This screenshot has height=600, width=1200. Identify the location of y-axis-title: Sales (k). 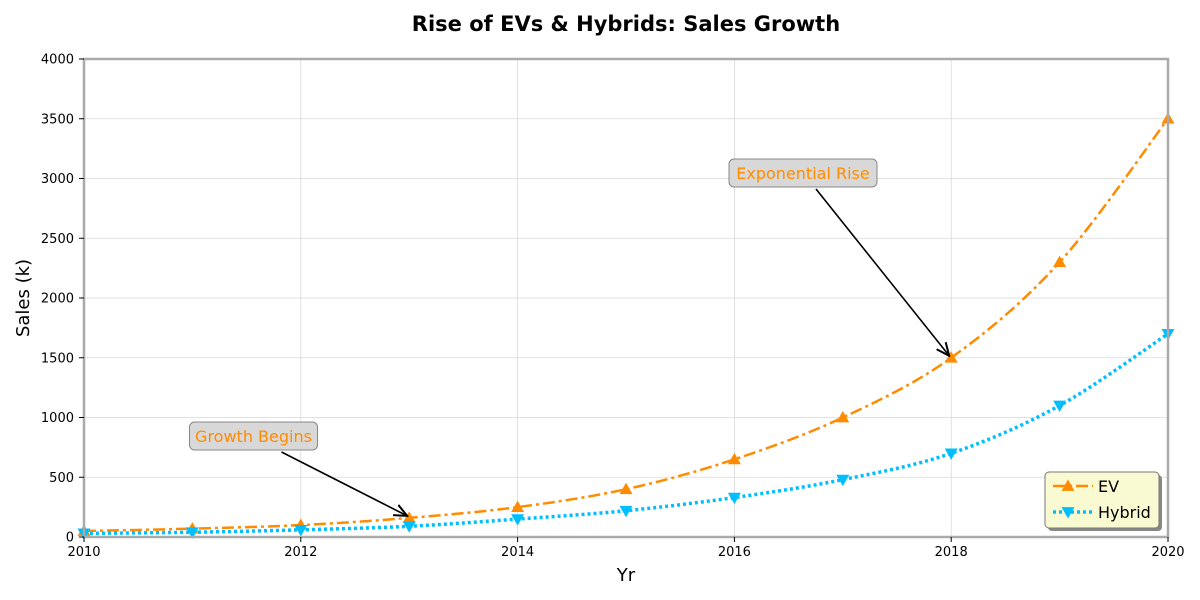
(23, 298).